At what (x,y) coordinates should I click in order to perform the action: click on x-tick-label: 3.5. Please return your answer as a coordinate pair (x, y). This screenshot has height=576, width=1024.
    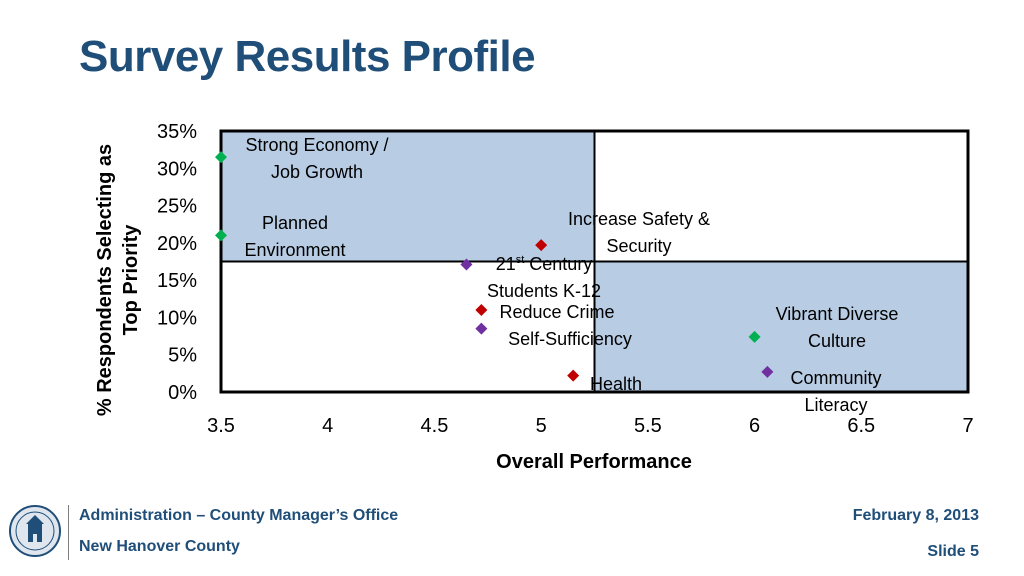
    Looking at the image, I should click on (221, 426).